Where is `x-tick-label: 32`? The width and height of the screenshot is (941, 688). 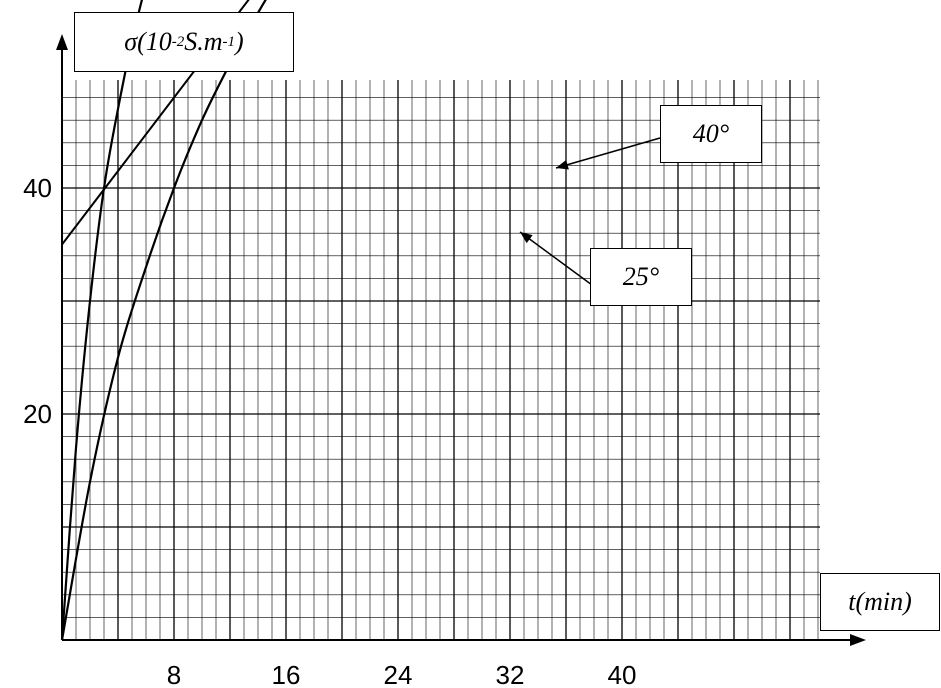
x-tick-label: 32 is located at coordinates (510, 674).